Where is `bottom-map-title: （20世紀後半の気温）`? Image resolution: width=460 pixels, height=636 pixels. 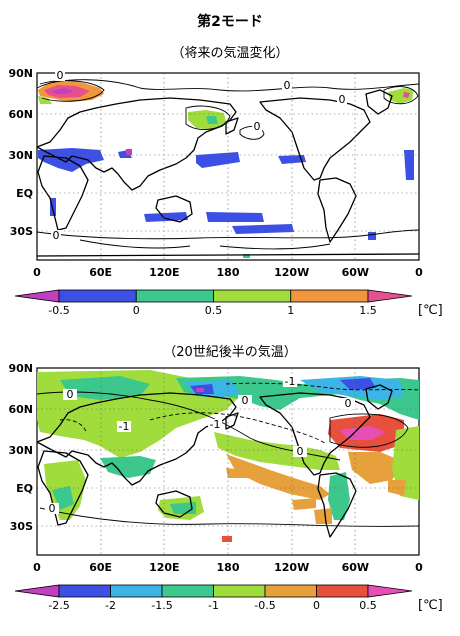 bottom-map-title: （20世紀後半の気温） is located at coordinates (230, 352).